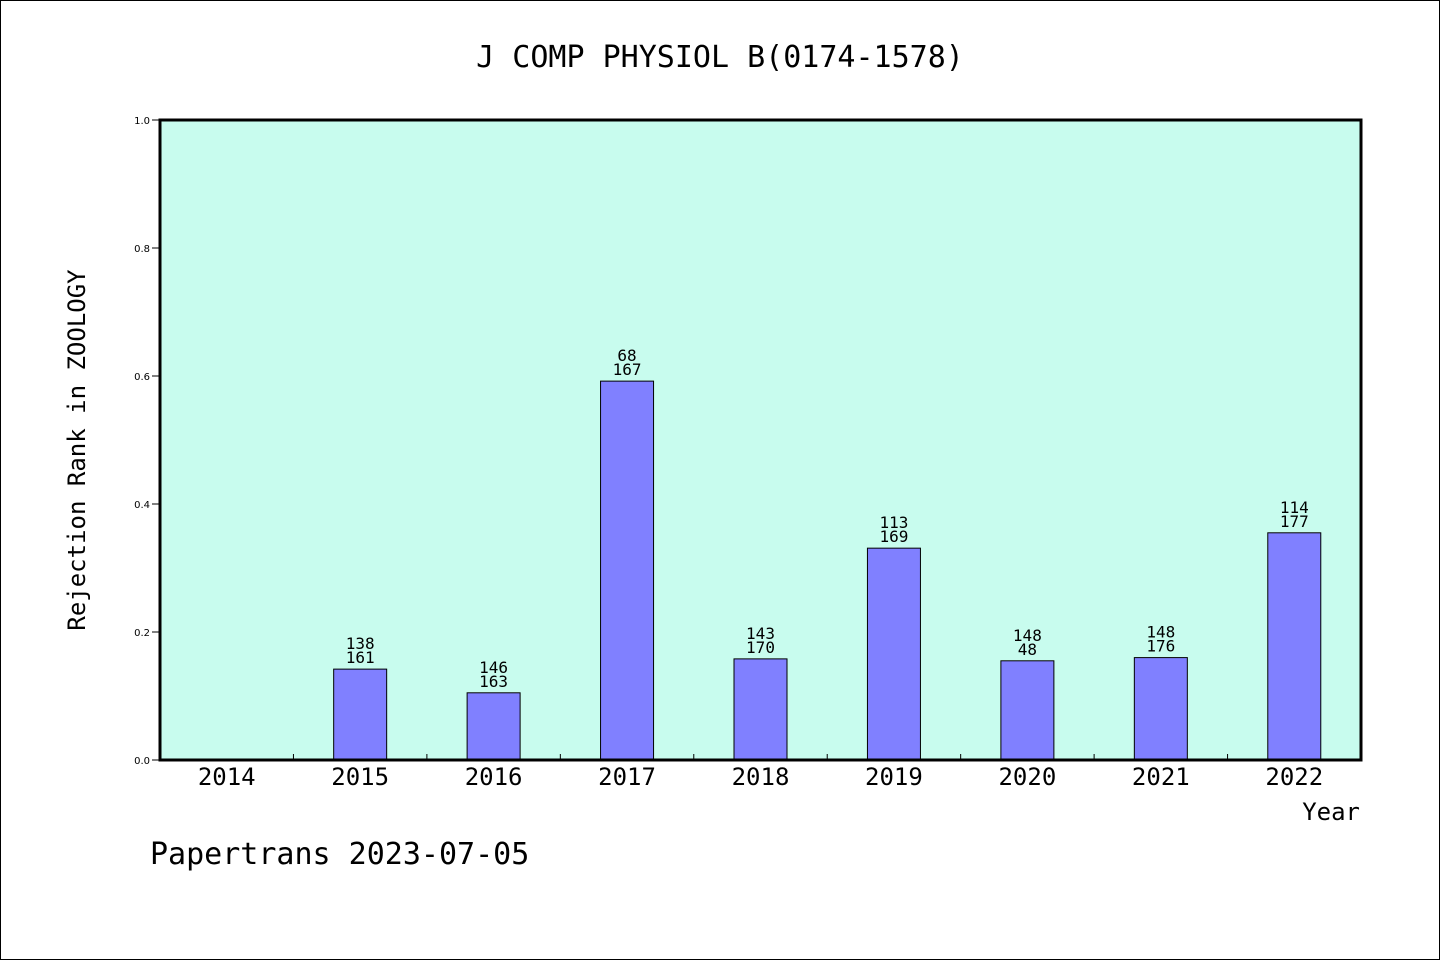 This screenshot has width=1440, height=960. Describe the element at coordinates (494, 777) in the screenshot. I see `x-tick-label: 2016` at that location.